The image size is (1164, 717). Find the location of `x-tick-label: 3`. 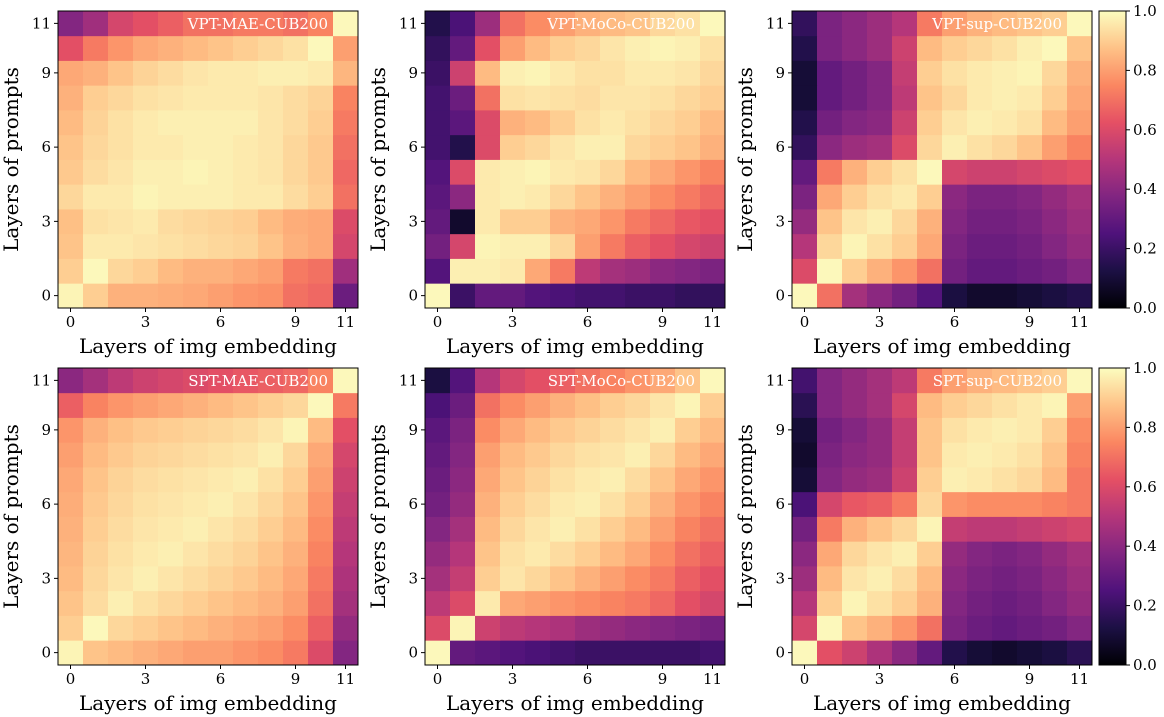

x-tick-label: 3 is located at coordinates (146, 679).